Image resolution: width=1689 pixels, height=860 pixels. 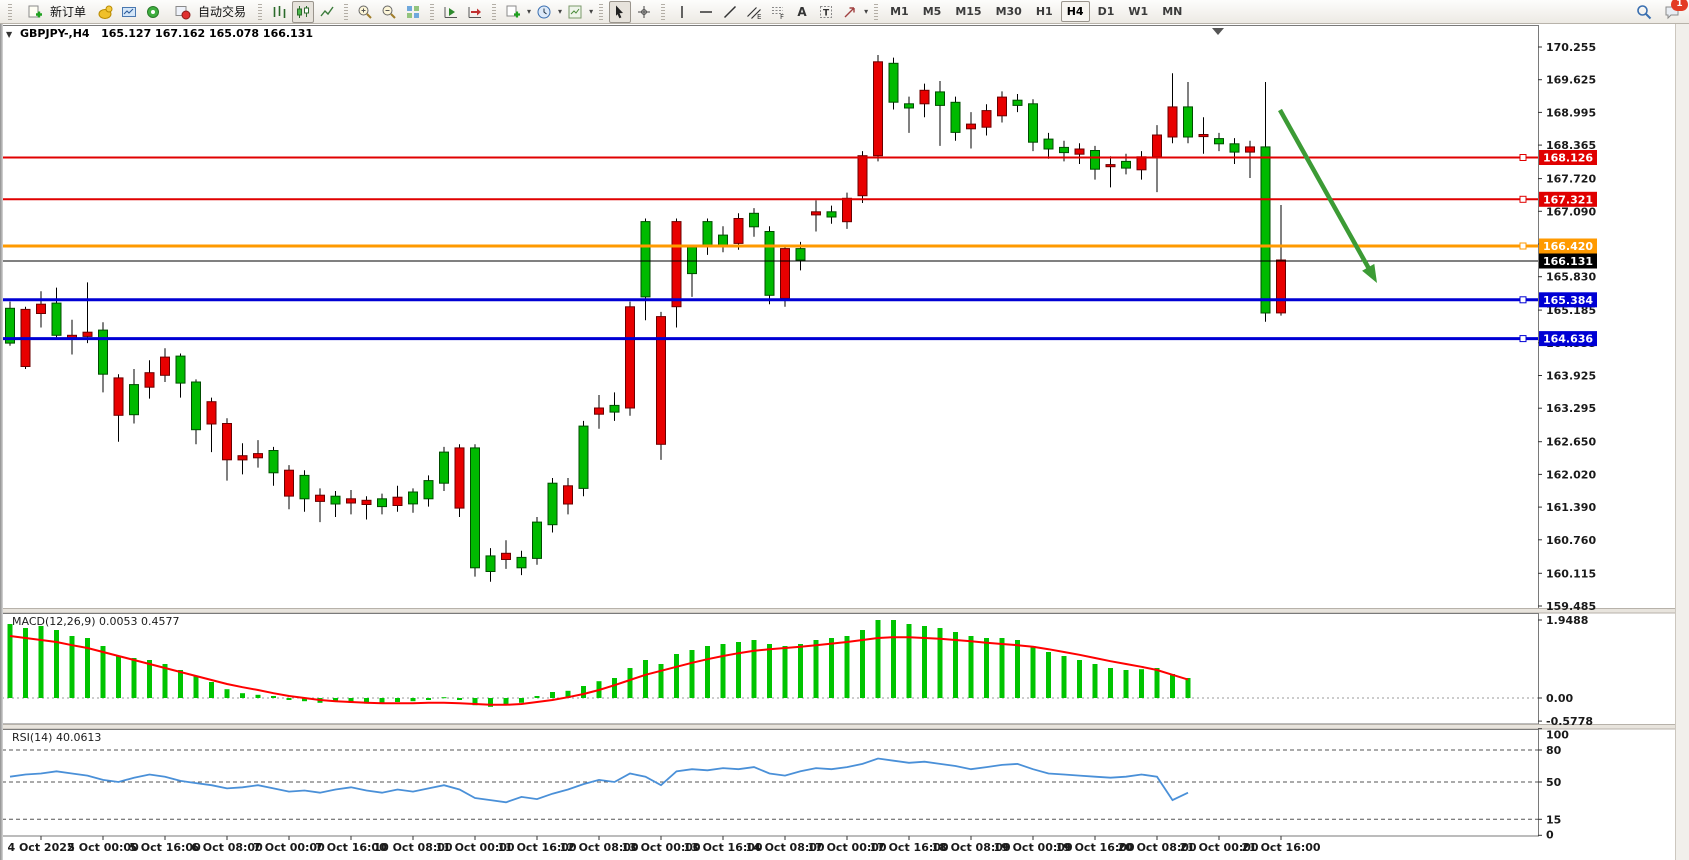 I want to click on timeframe-h4: H4, so click(x=1075, y=11).